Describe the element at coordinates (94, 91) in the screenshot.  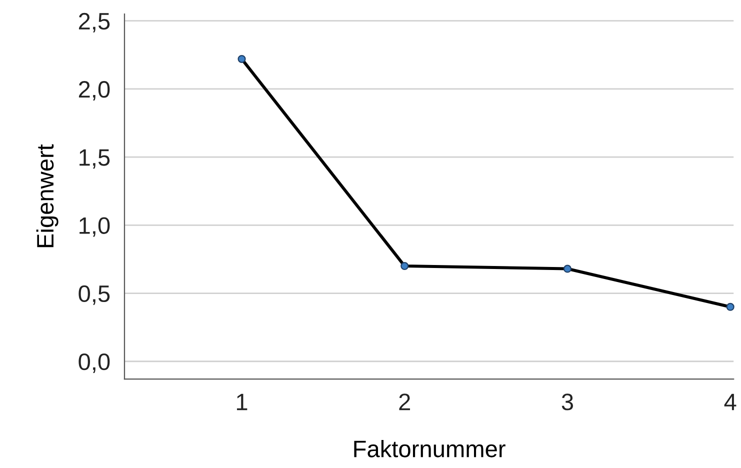
I see `y-tick-label: 2,0` at that location.